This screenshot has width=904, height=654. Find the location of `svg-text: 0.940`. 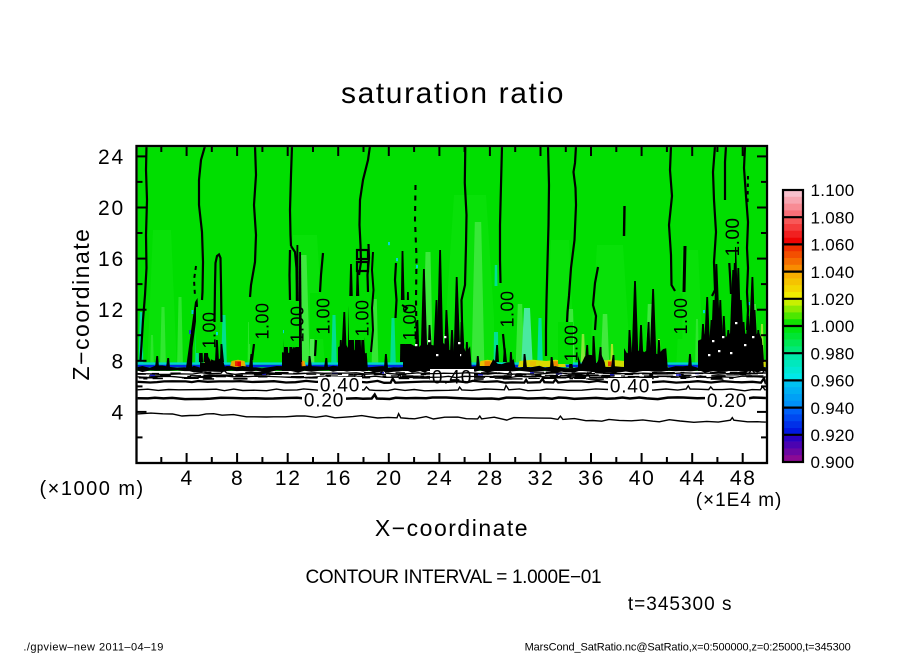

svg-text: 0.940 is located at coordinates (833, 408).